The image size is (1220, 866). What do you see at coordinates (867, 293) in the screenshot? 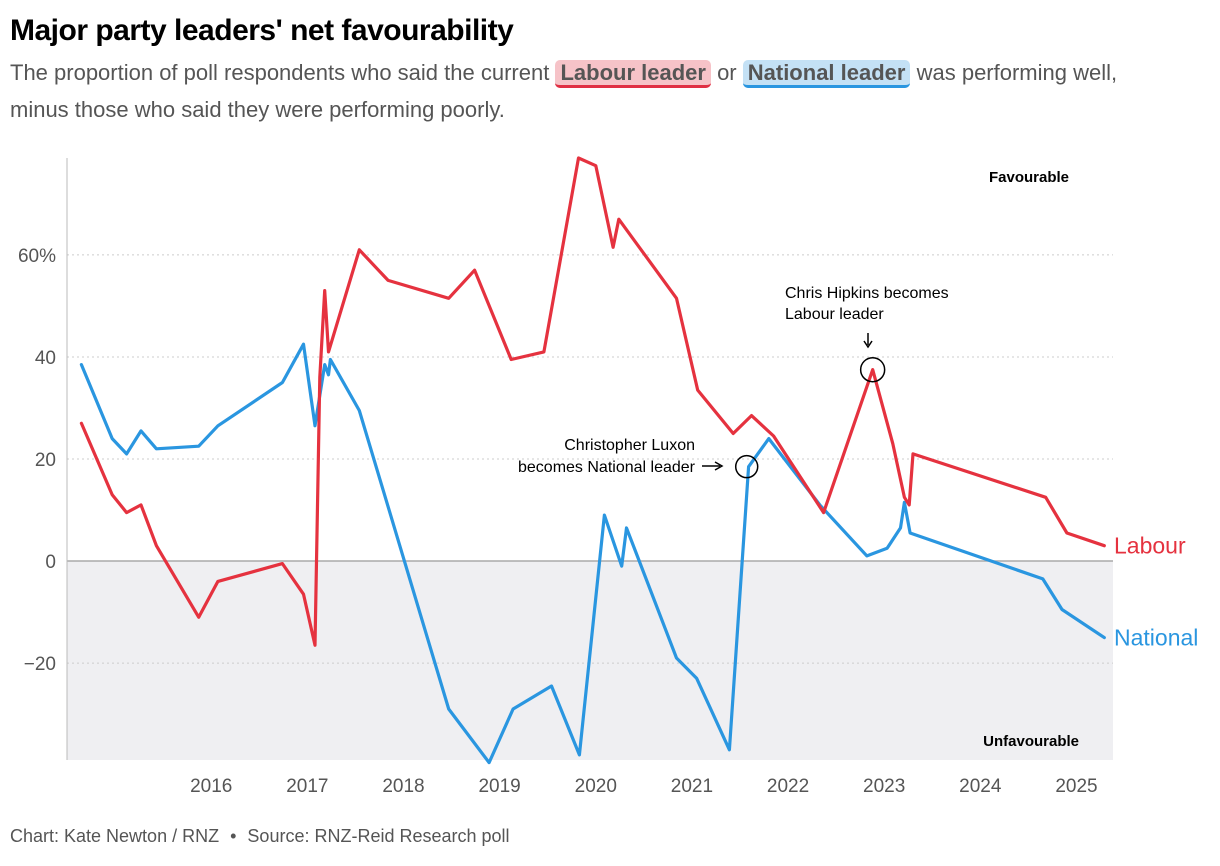
I see `hipkins-annotation-text: Chris Hipkins becomes` at bounding box center [867, 293].